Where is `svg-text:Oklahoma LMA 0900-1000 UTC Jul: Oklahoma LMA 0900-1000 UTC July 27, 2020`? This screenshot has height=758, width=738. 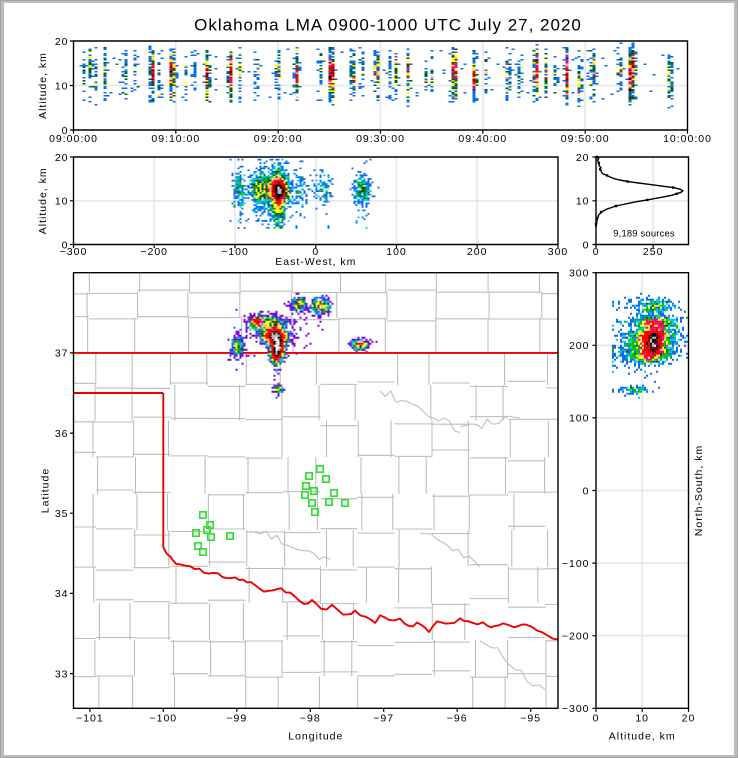
svg-text:Oklahoma LMA 0900-1000 UTC Jul: Oklahoma LMA 0900-1000 UTC July 27, 2020 is located at coordinates (388, 25).